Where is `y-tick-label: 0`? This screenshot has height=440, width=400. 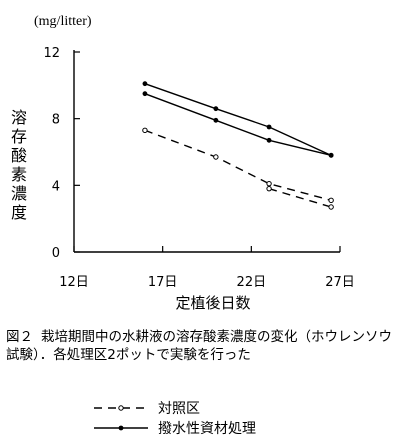
y-tick-label: 0 is located at coordinates (56, 253).